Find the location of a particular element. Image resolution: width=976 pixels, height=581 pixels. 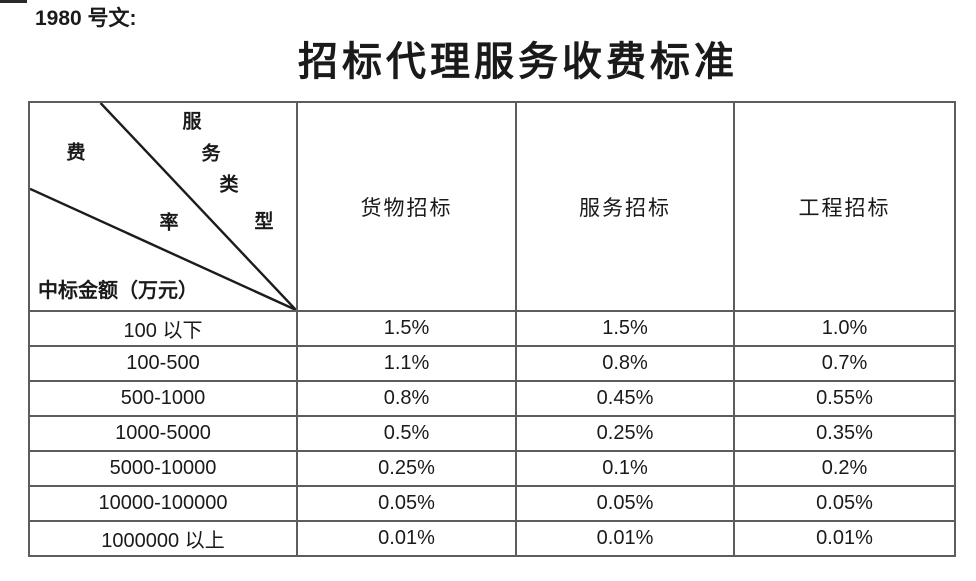

diagonal-lines is located at coordinates (163, 206).